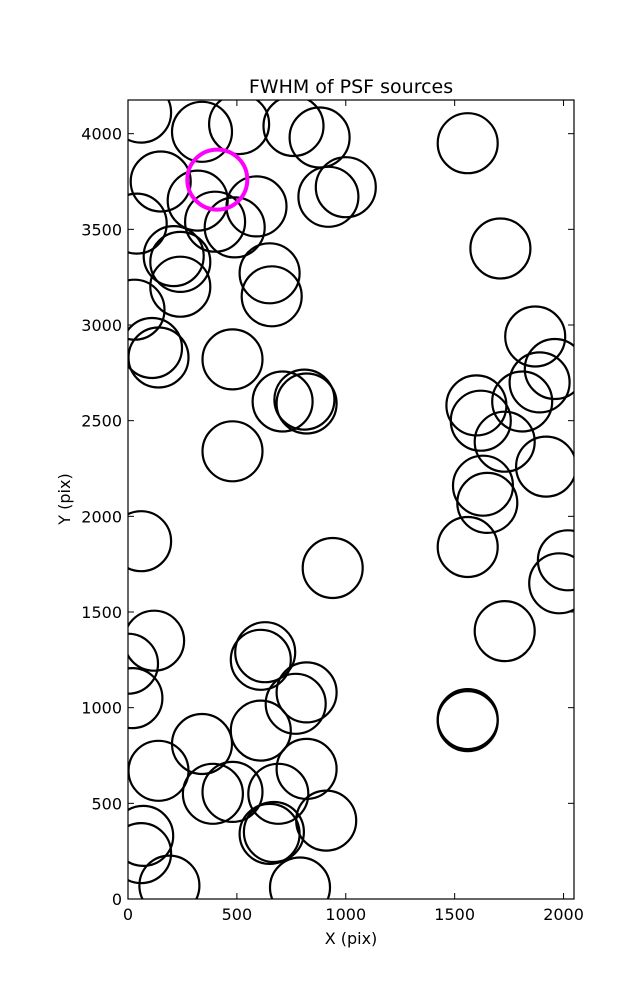 This screenshot has width=637, height=1000. What do you see at coordinates (101, 421) in the screenshot?
I see `y-tick-label: 2500` at bounding box center [101, 421].